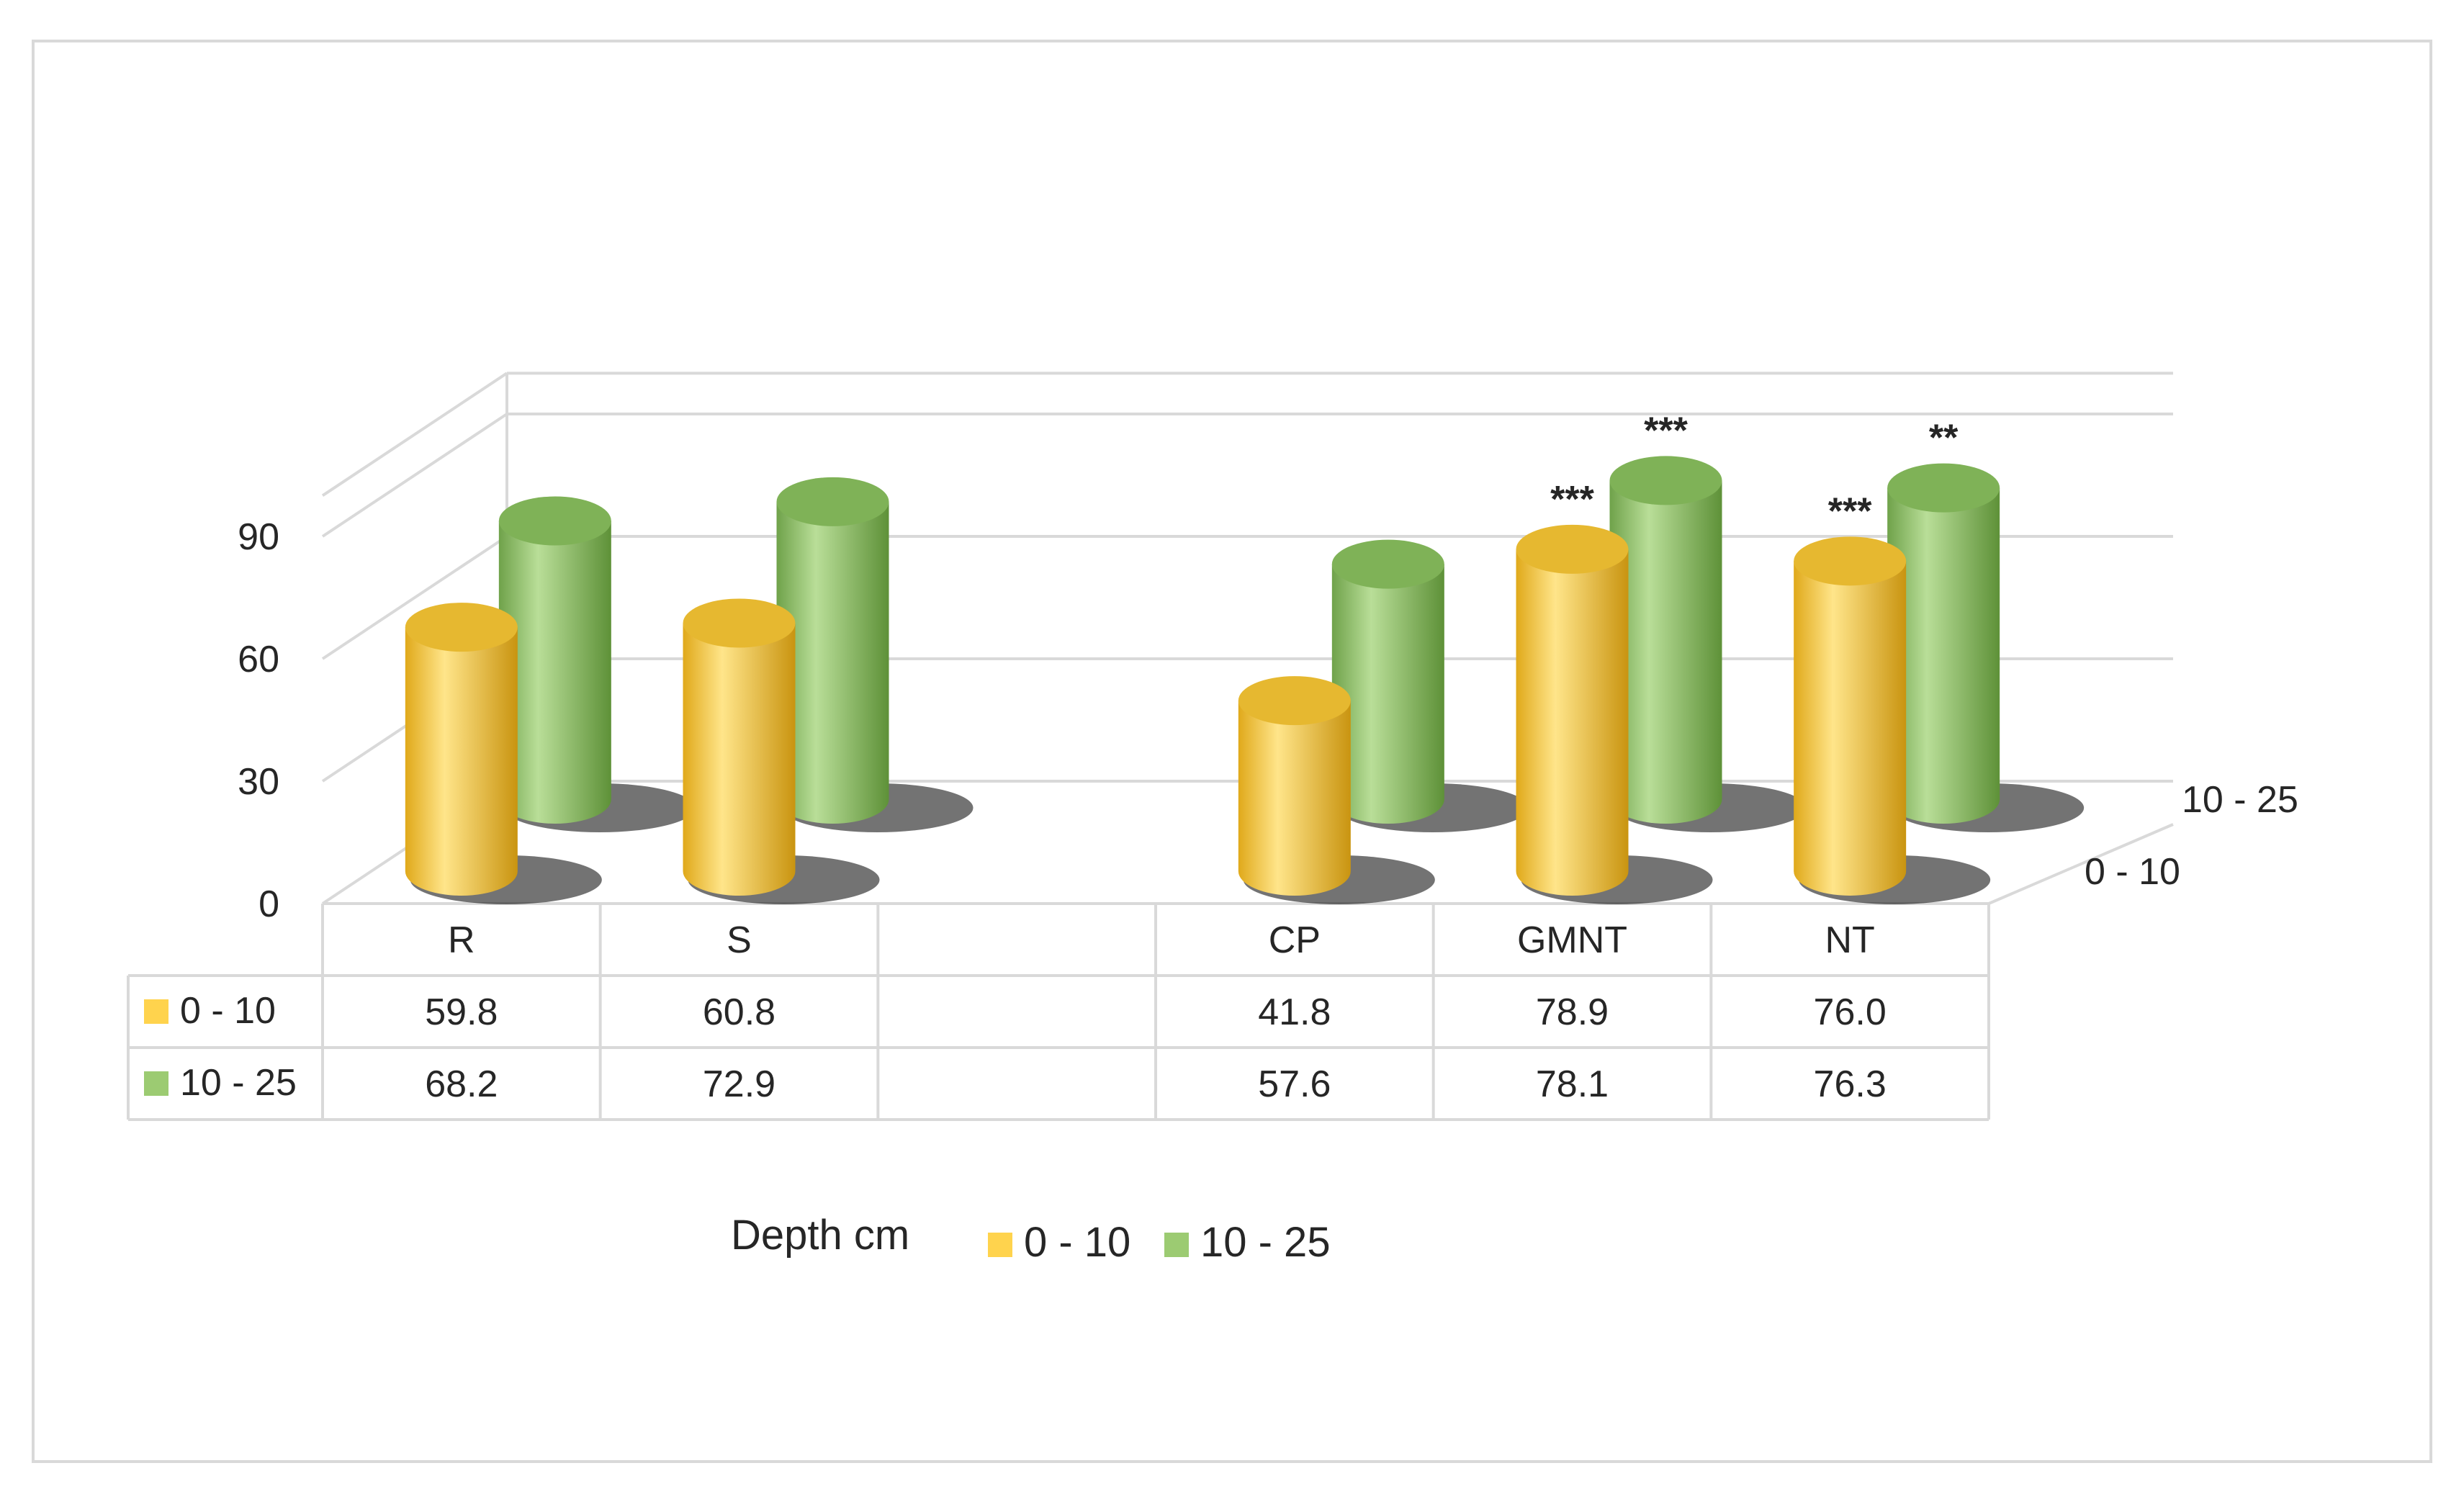  Describe the element at coordinates (1294, 1012) in the screenshot. I see `table-cell-value: 41.8` at that location.